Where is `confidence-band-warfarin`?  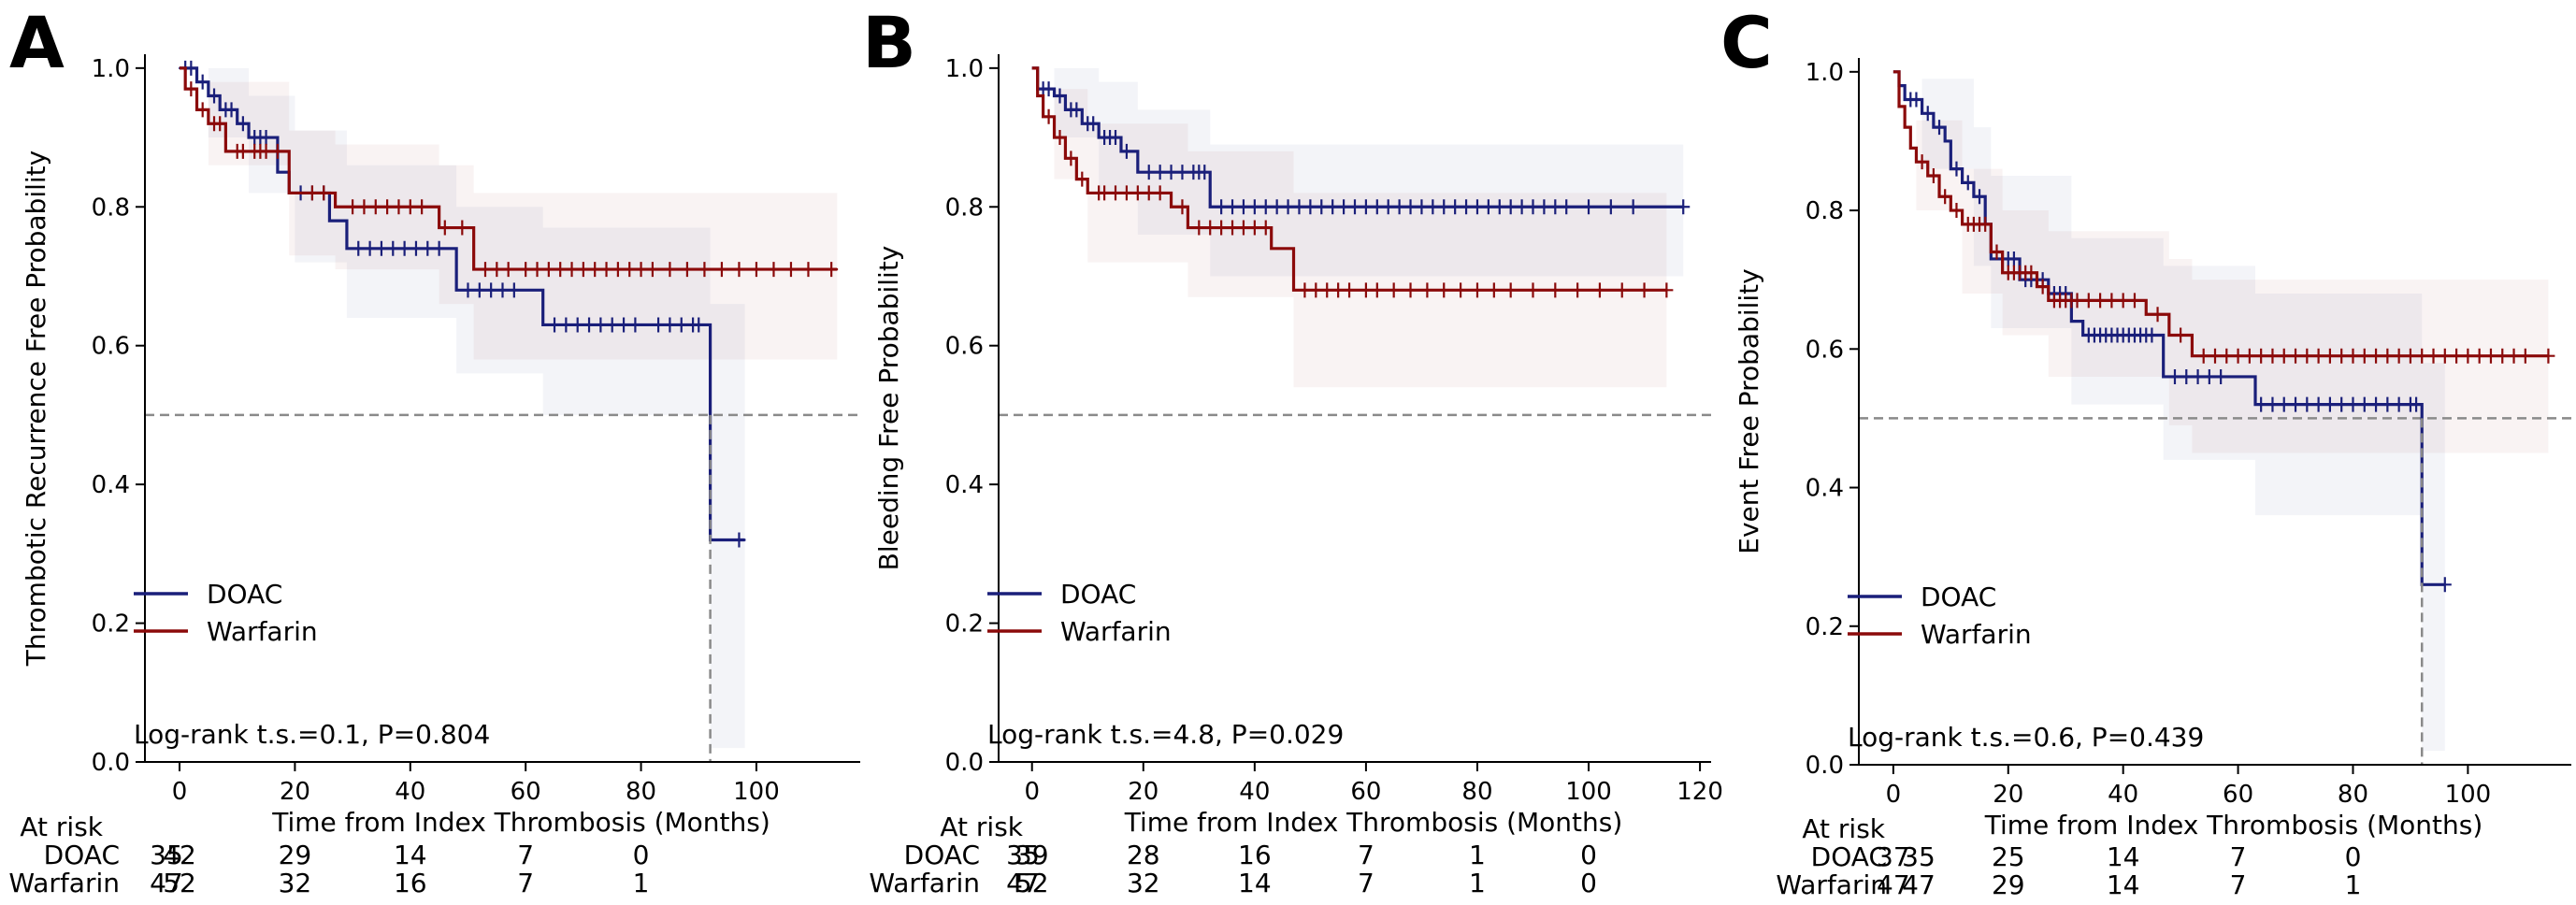 confidence-band-warfarin is located at coordinates (2221, 262).